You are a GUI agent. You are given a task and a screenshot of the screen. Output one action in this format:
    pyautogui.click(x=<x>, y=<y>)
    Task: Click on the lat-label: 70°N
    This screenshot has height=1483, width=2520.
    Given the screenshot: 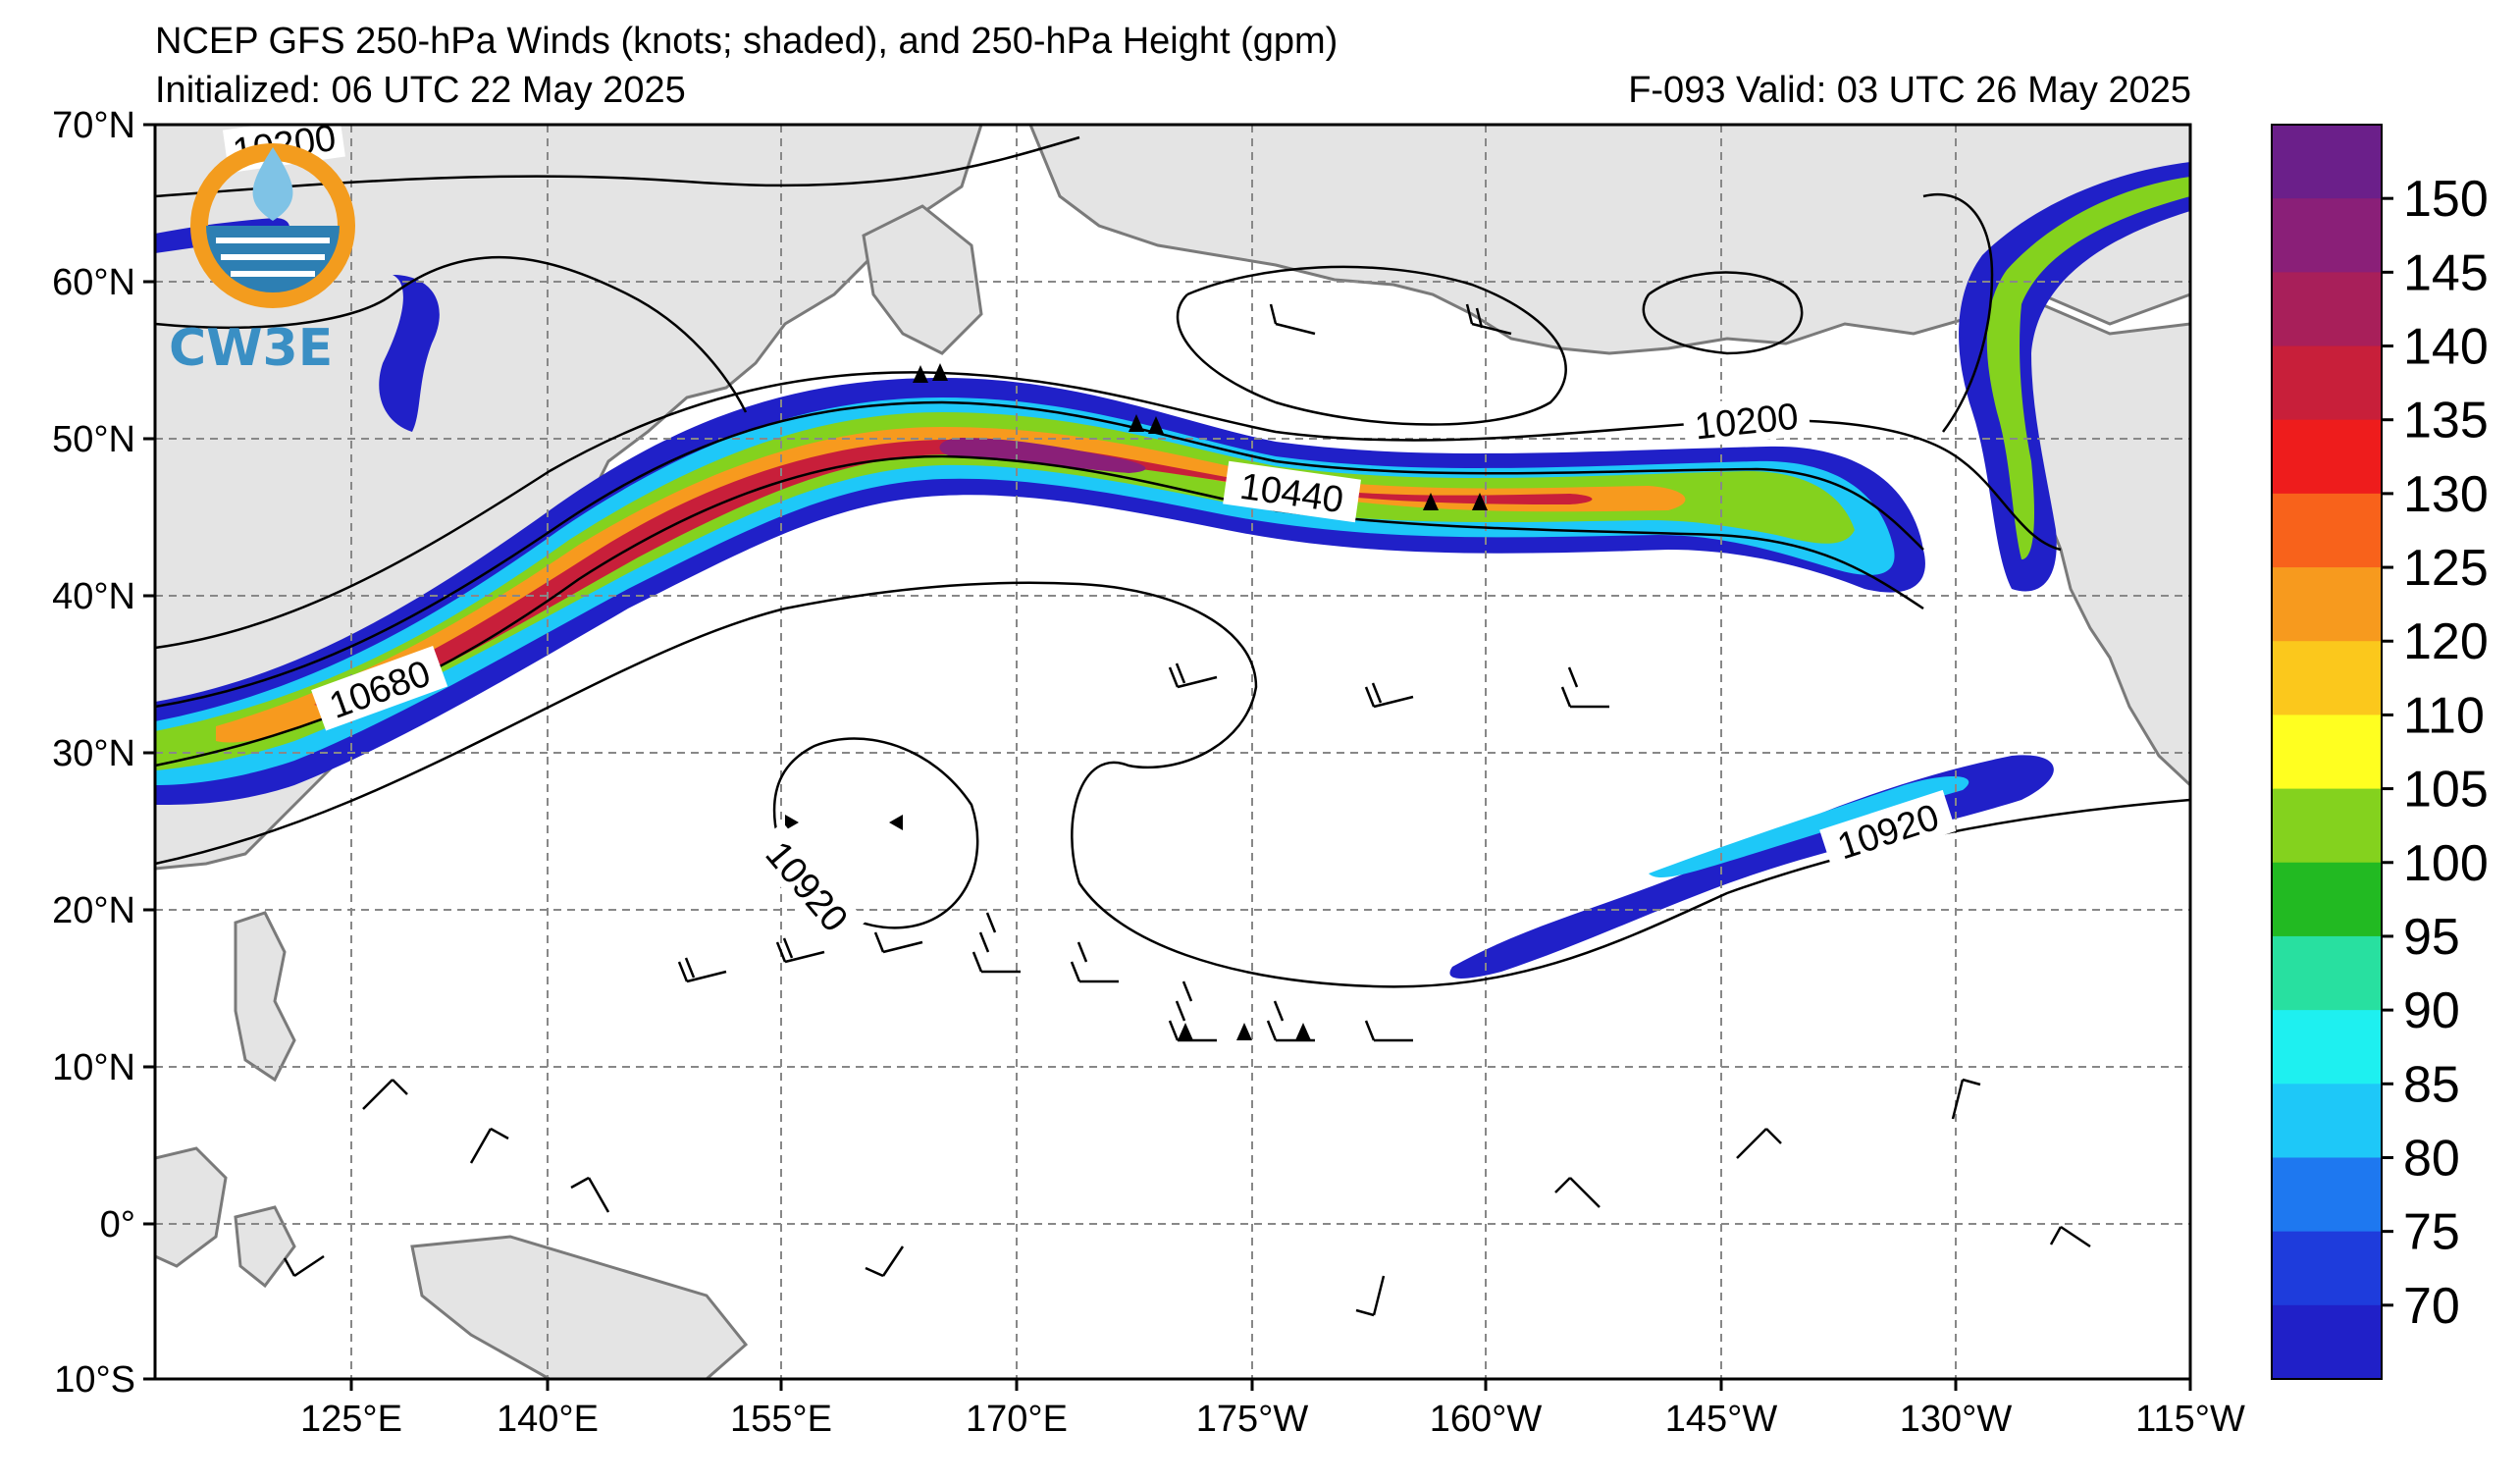 What is the action you would take?
    pyautogui.click(x=93, y=126)
    